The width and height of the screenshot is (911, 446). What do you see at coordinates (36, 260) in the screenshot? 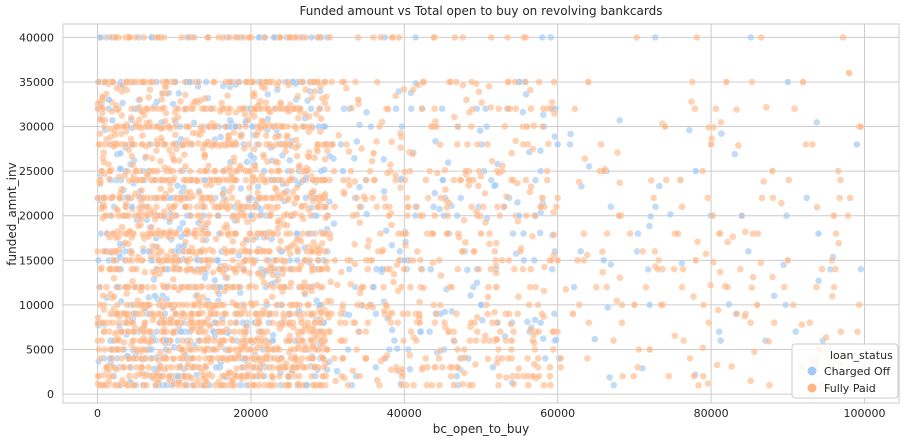
I see `y-tick-label: 15000` at bounding box center [36, 260].